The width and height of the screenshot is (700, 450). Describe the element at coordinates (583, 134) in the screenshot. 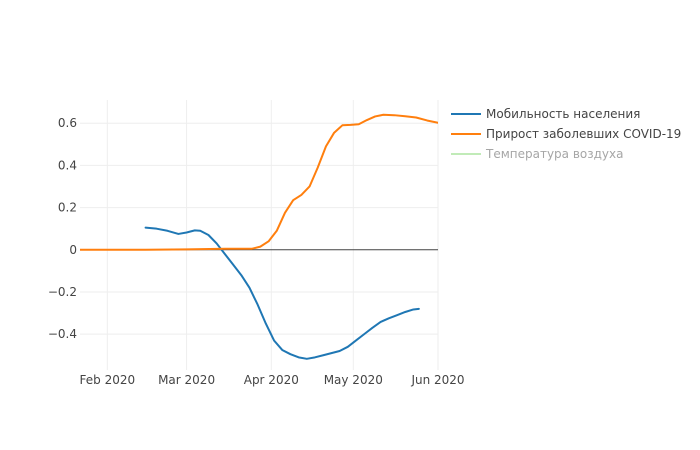

I see `legend-label: Прирост заболевших COVID-19` at that location.